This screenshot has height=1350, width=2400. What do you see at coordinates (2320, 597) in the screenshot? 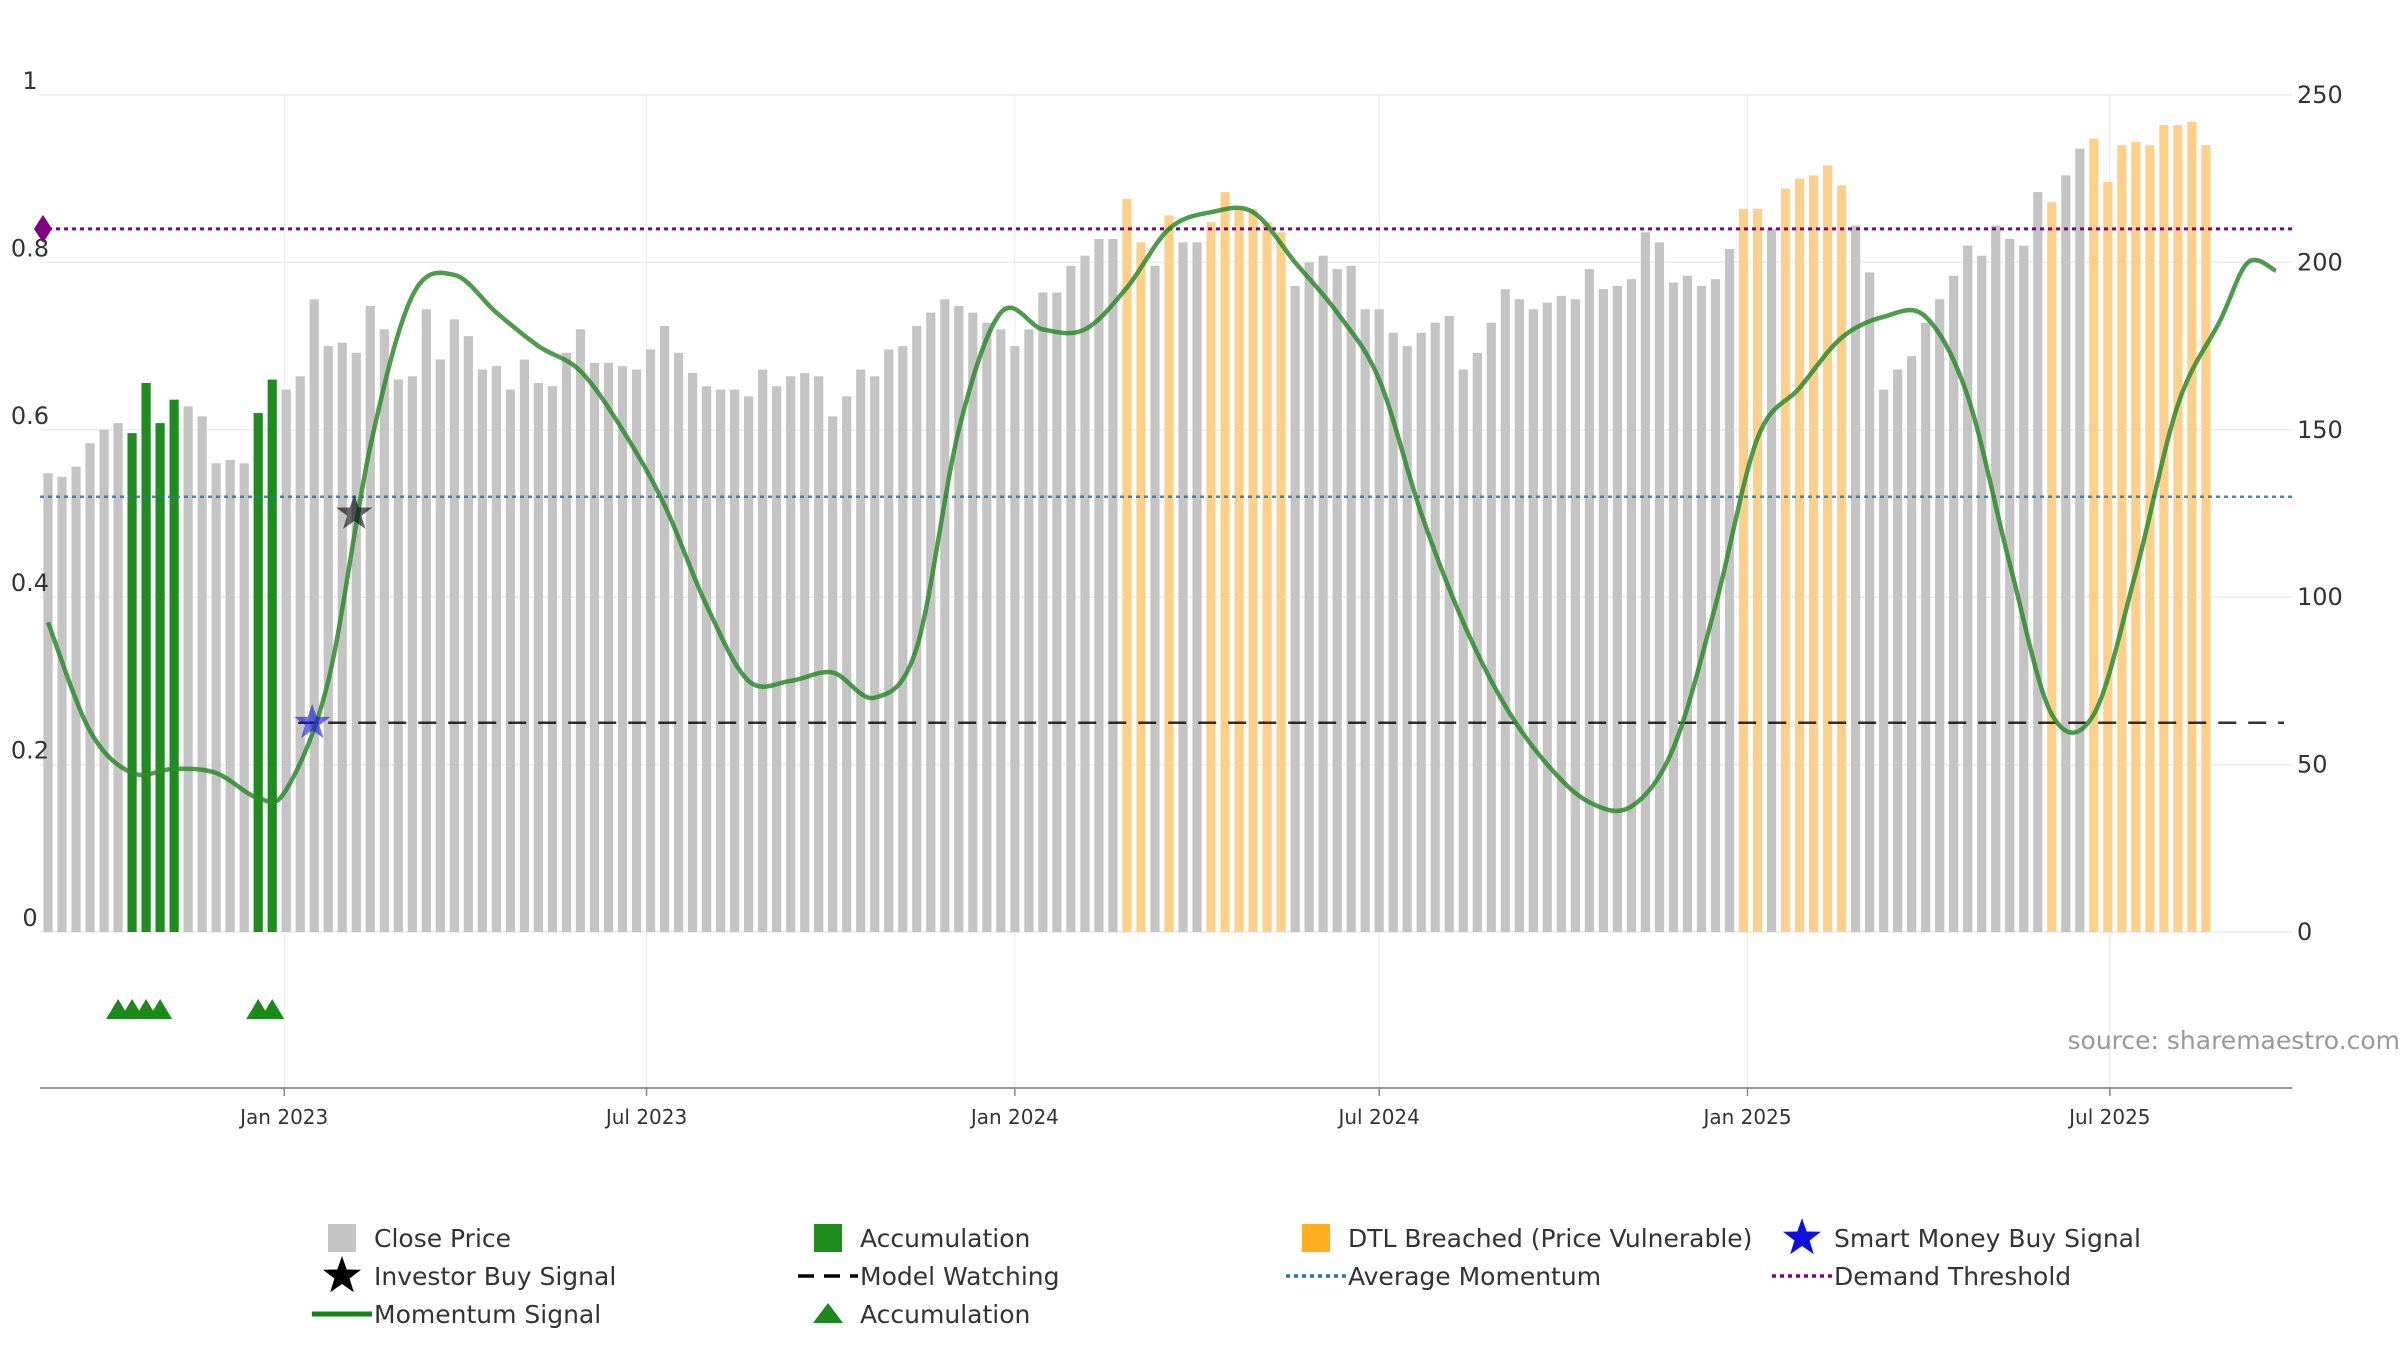
I see `y-right-tick-label: 100` at bounding box center [2320, 597].